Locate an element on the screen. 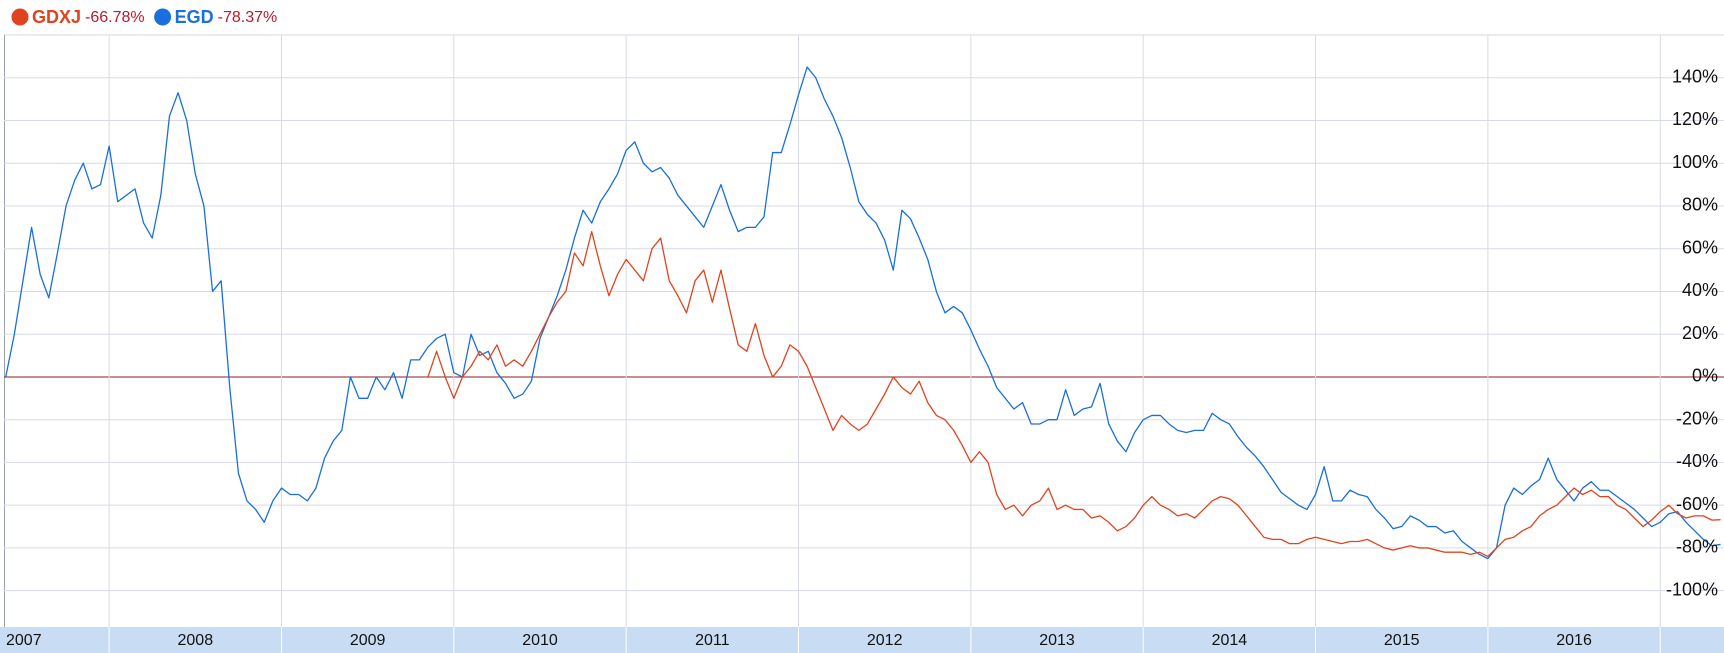  y-tick-label: 60% is located at coordinates (1700, 247).